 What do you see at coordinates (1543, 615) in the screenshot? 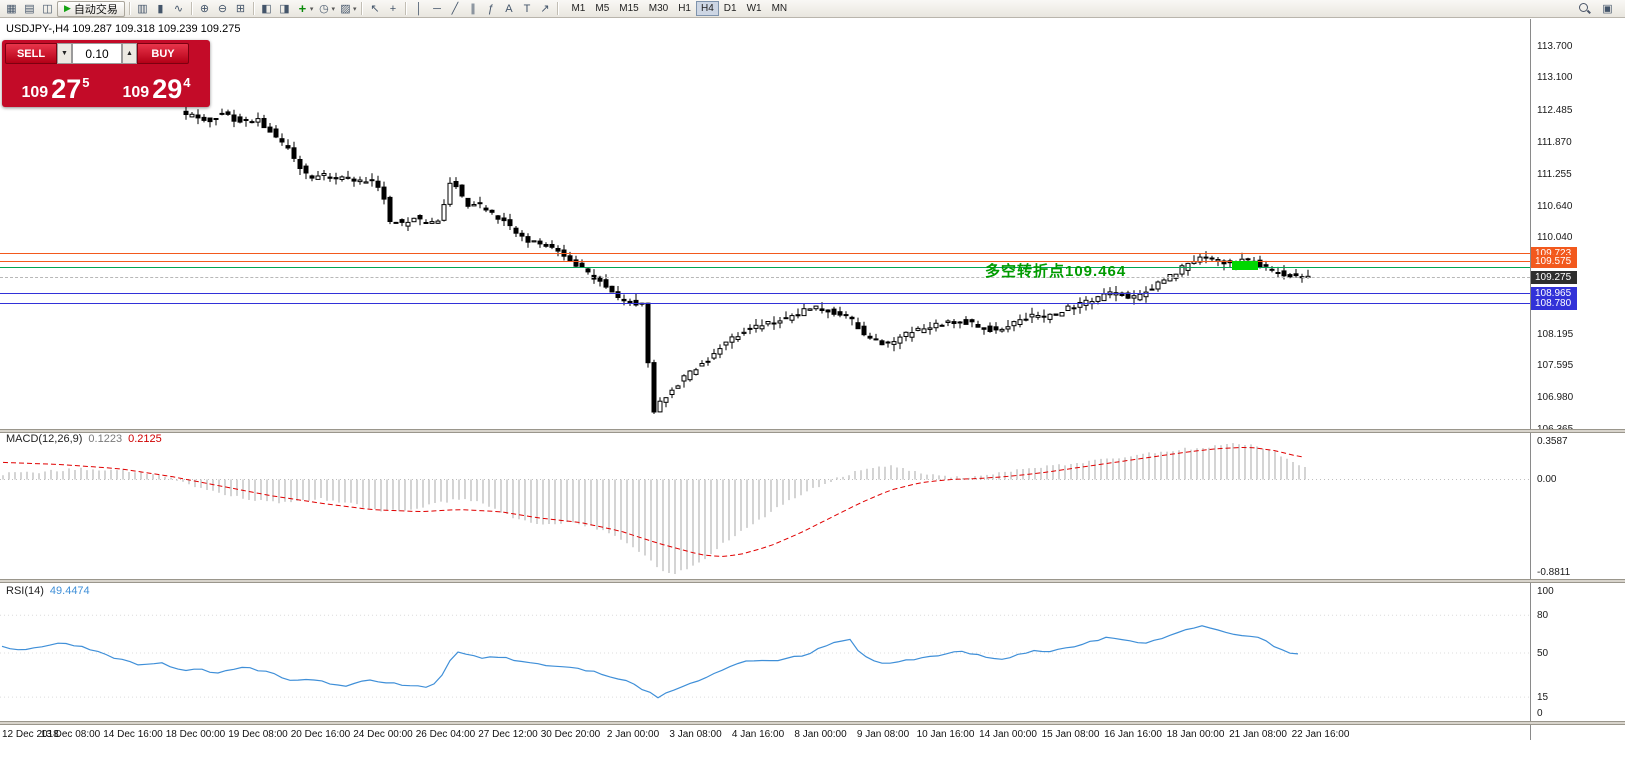
I see `rsi-axis-label-80: 80` at bounding box center [1543, 615].